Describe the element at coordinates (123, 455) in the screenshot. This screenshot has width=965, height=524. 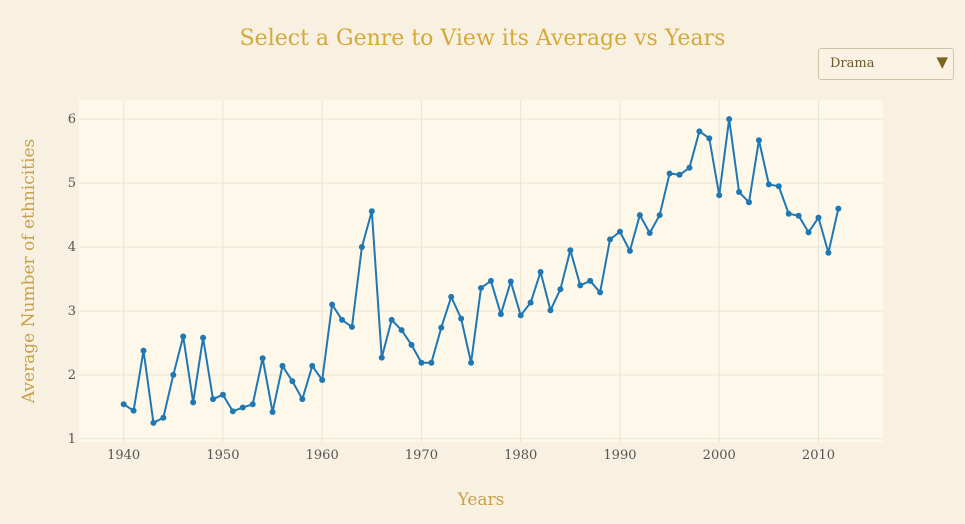
I see `x-tick-label: 1940` at that location.